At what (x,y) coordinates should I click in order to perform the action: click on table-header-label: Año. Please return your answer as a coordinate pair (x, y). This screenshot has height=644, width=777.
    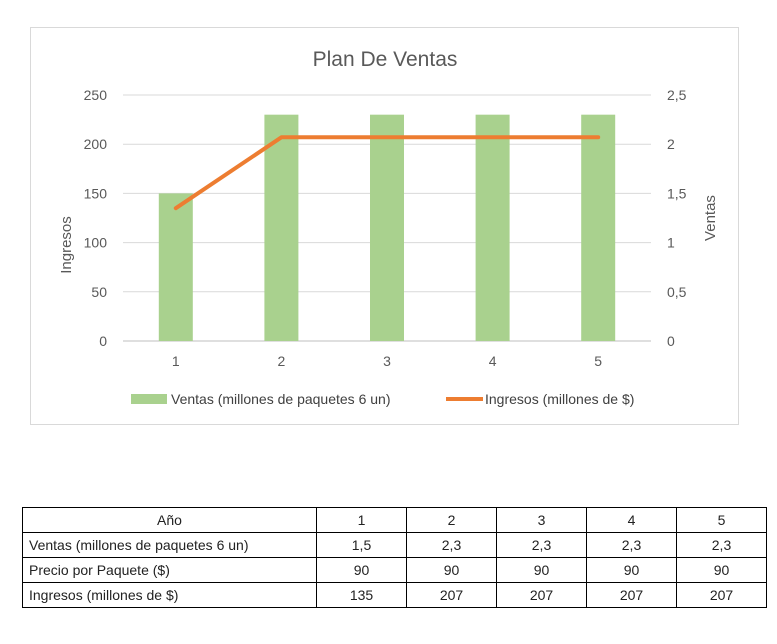
    Looking at the image, I should click on (169, 520).